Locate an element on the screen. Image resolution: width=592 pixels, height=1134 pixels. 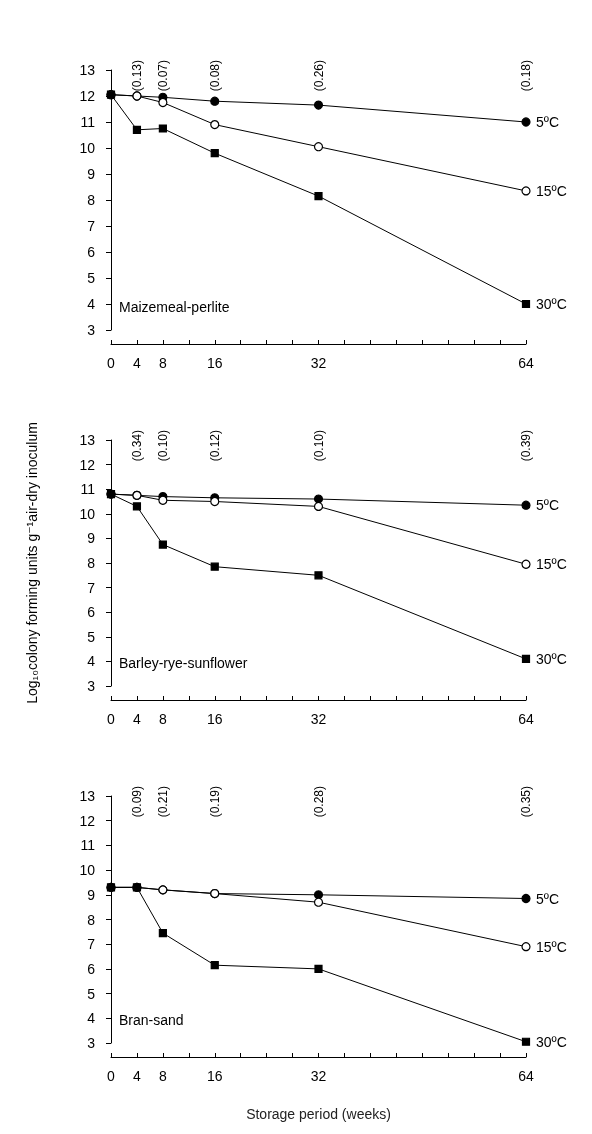
y-axis-title: Log₁₀colony forming units g⁻¹air-dry inoculum is located at coordinates (32, 563).